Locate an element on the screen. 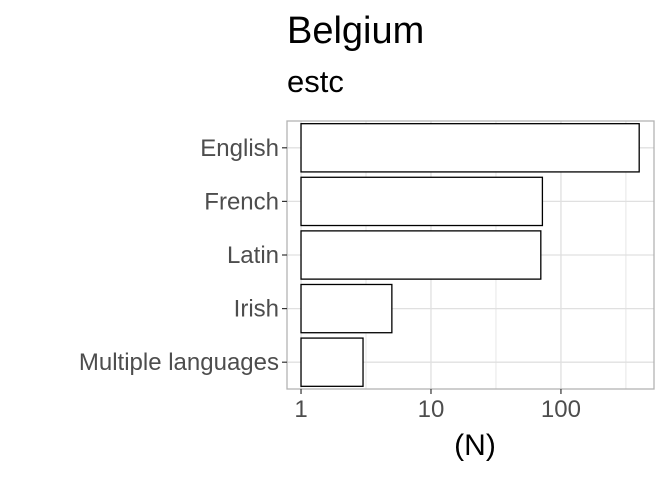  bar-french is located at coordinates (422, 201).